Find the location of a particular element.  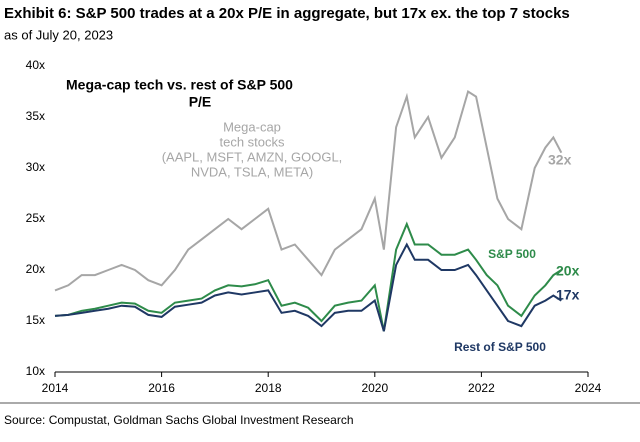

y-tick-label: 40x is located at coordinates (35, 65).